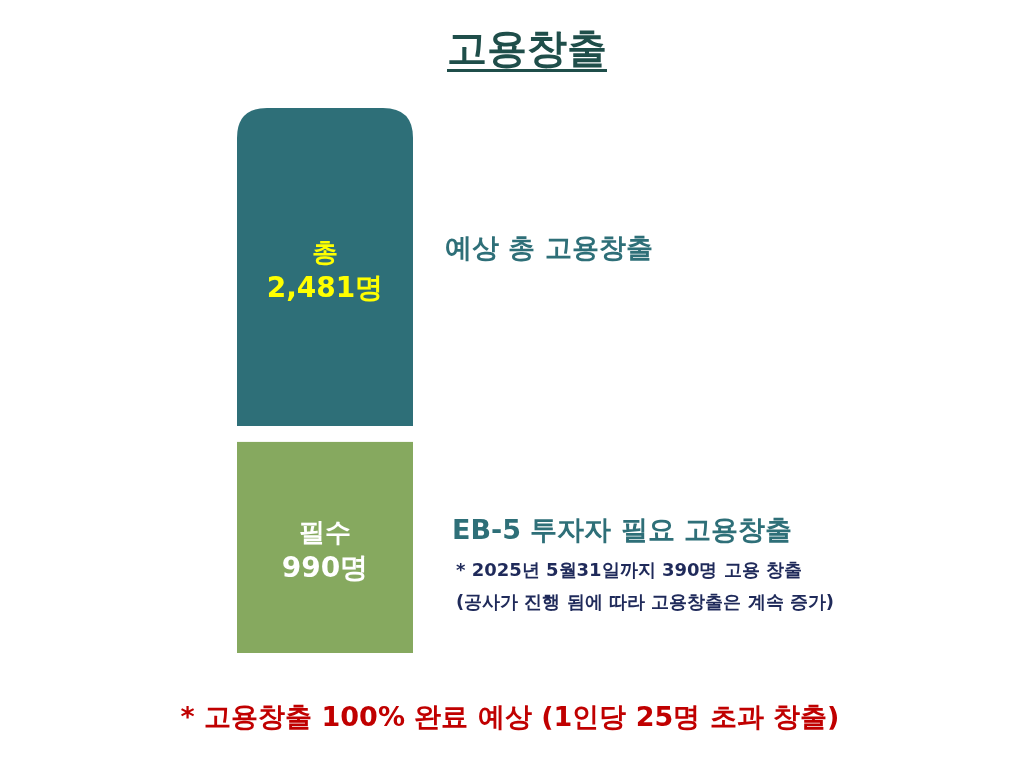  Describe the element at coordinates (622, 530) in the screenshot. I see `annotation: EB-5 투자자 필요 고용창출` at that location.